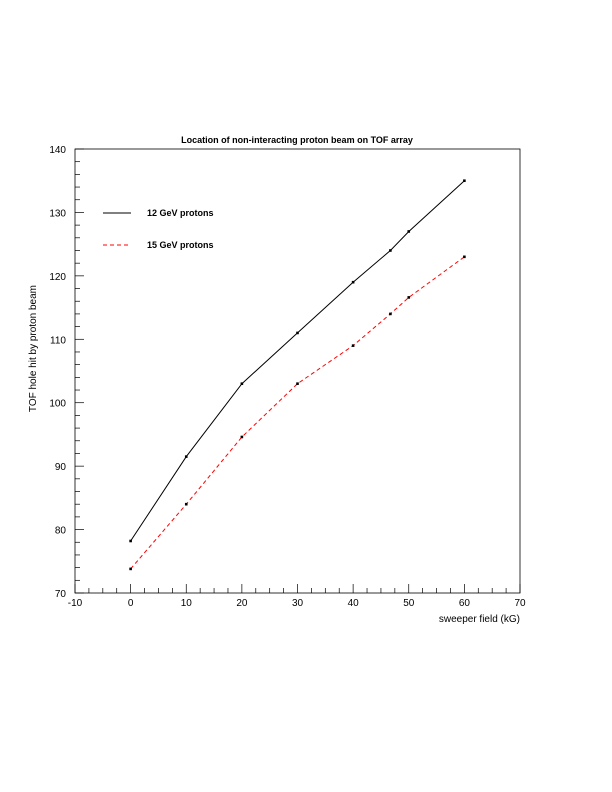  I want to click on x-axis-label: sweeper field (kG), so click(479, 619).